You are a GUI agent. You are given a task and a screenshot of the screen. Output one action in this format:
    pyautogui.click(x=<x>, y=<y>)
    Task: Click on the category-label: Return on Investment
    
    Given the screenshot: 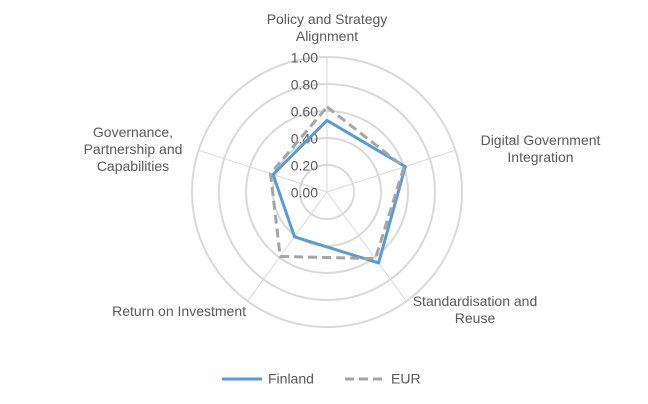 What is the action you would take?
    pyautogui.click(x=179, y=311)
    